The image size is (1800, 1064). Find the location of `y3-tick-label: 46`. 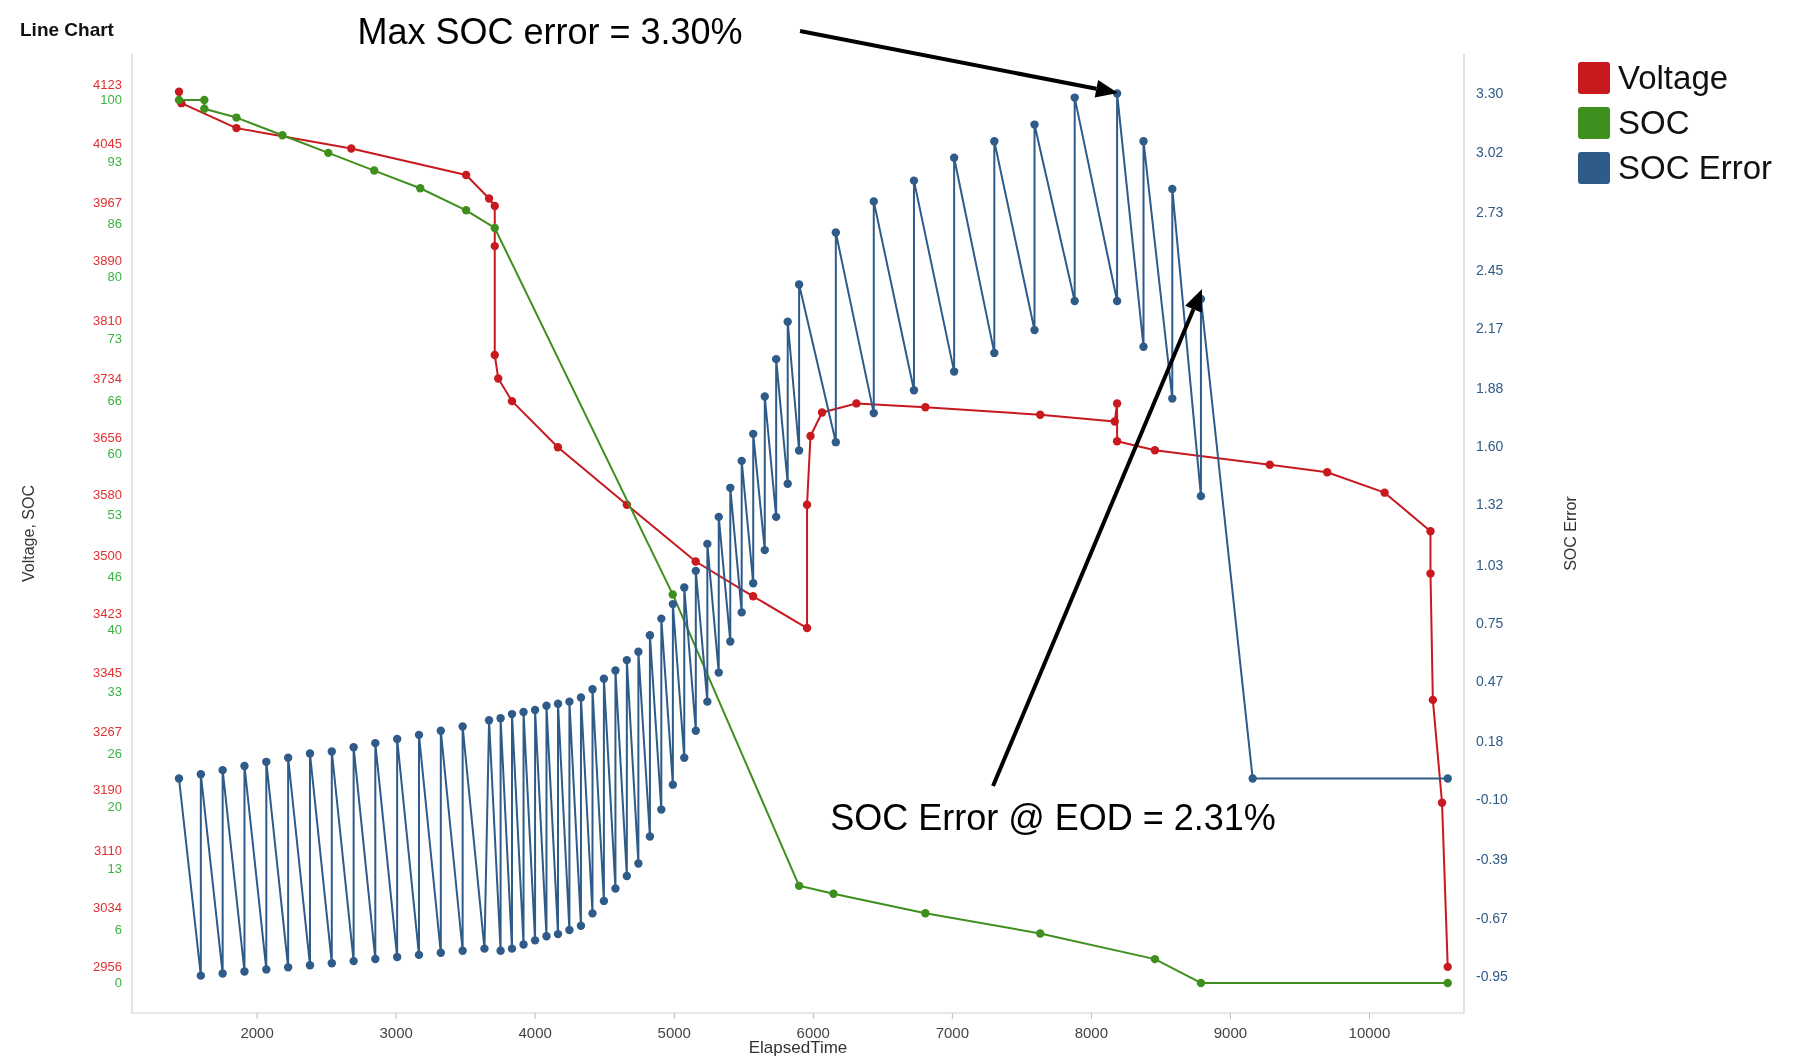

y3-tick-label: 46 is located at coordinates (114, 577).